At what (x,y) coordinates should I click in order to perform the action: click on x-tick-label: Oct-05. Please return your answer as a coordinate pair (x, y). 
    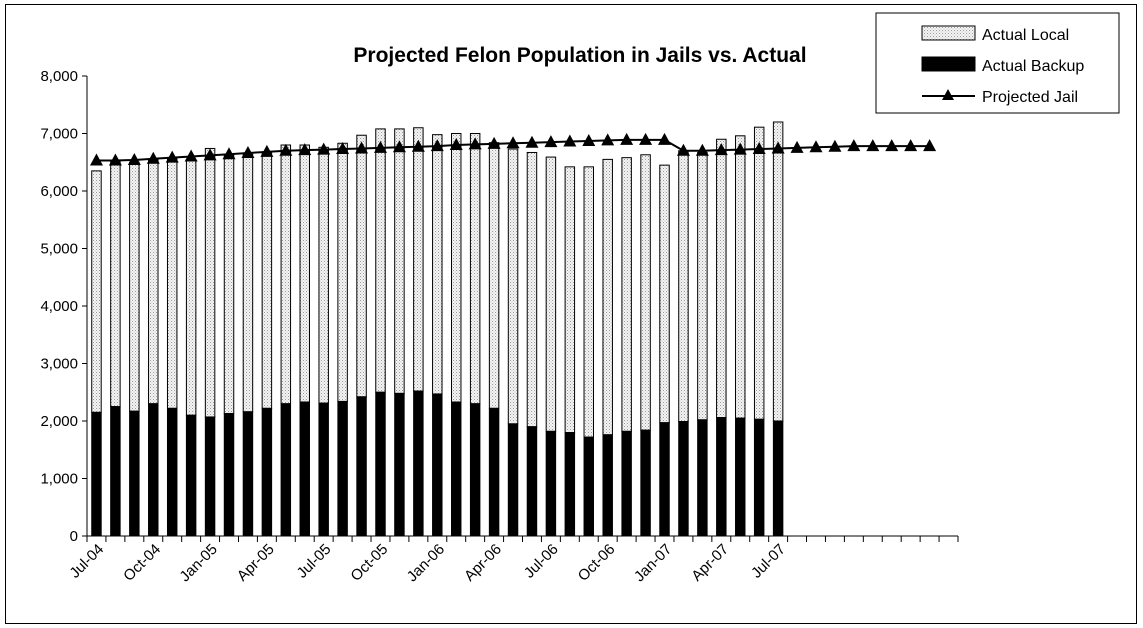
    Looking at the image, I should click on (369, 563).